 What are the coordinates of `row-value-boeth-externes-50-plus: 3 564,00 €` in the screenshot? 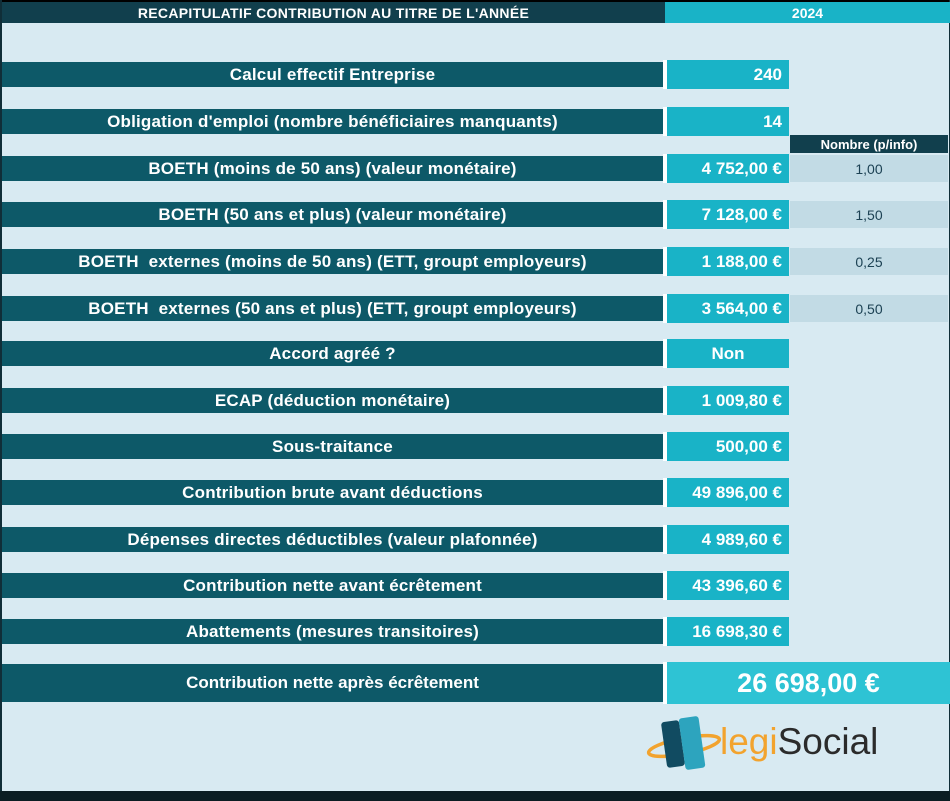 It's located at (726, 308).